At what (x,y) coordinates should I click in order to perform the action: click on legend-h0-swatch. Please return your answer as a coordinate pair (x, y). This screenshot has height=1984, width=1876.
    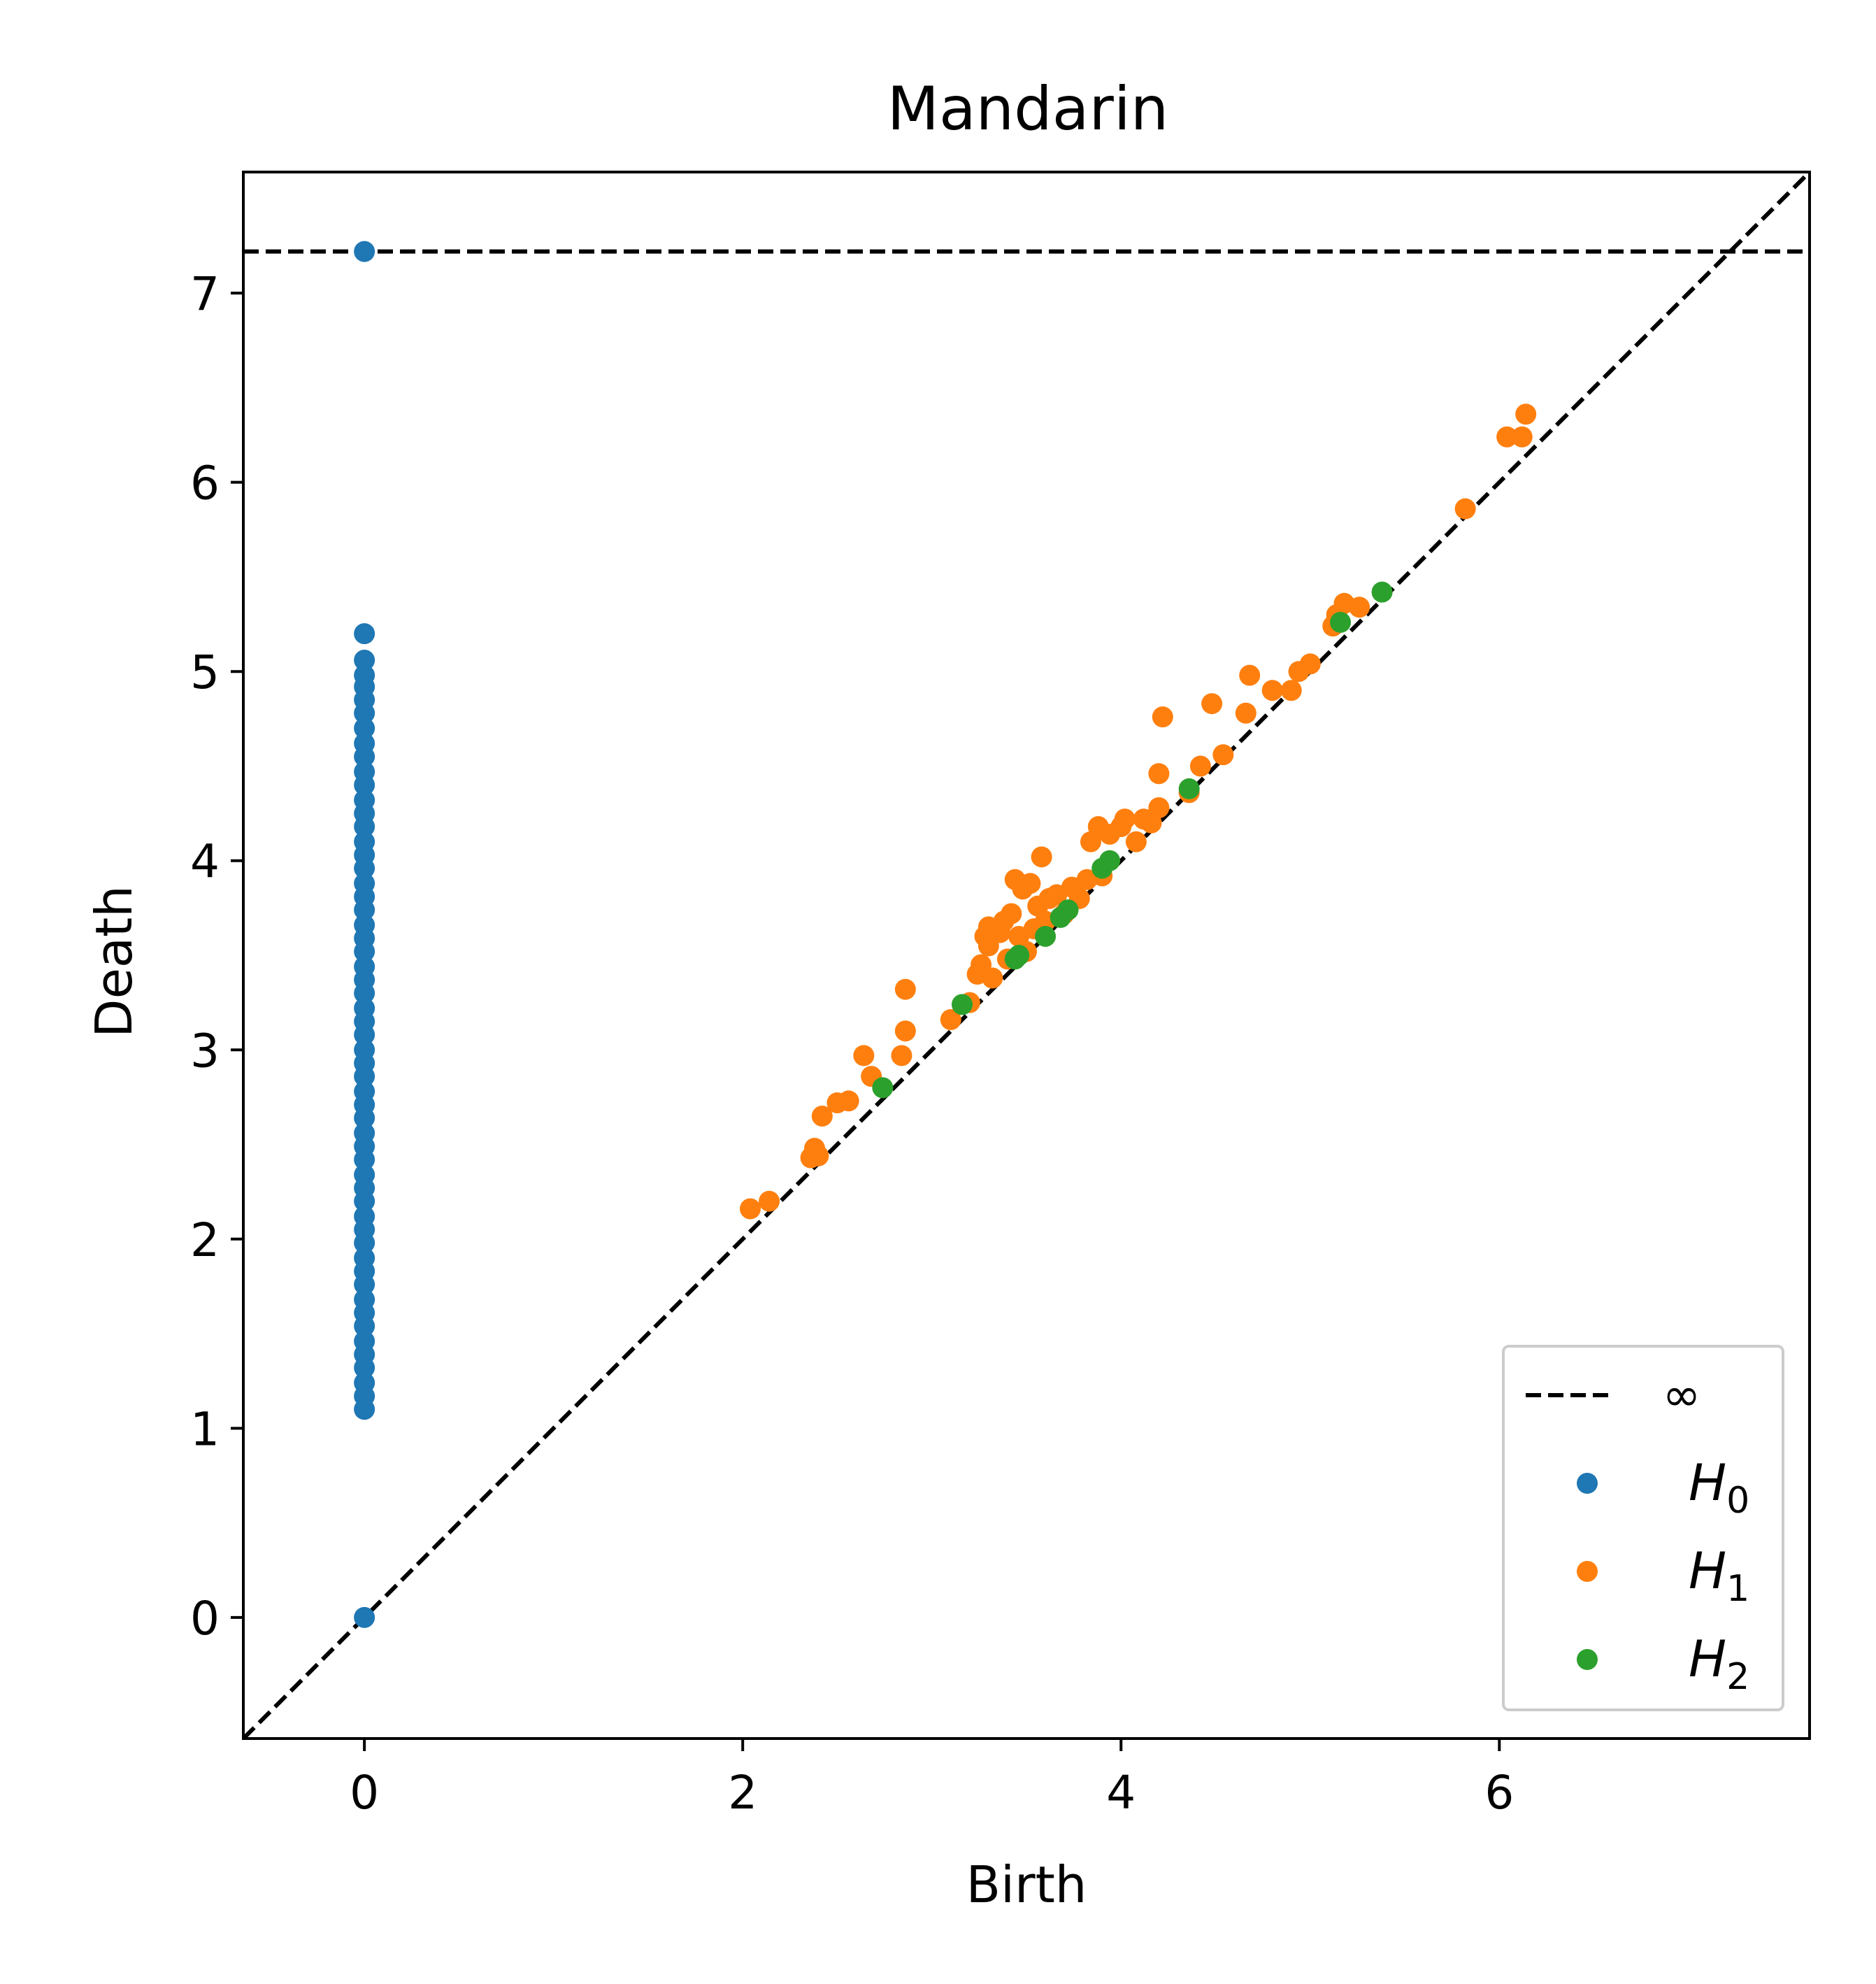
    Looking at the image, I should click on (1587, 1483).